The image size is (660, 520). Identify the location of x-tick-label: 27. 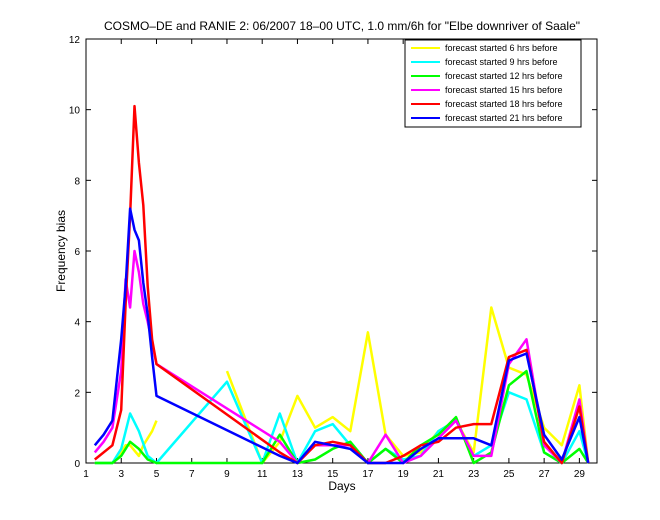
(545, 474).